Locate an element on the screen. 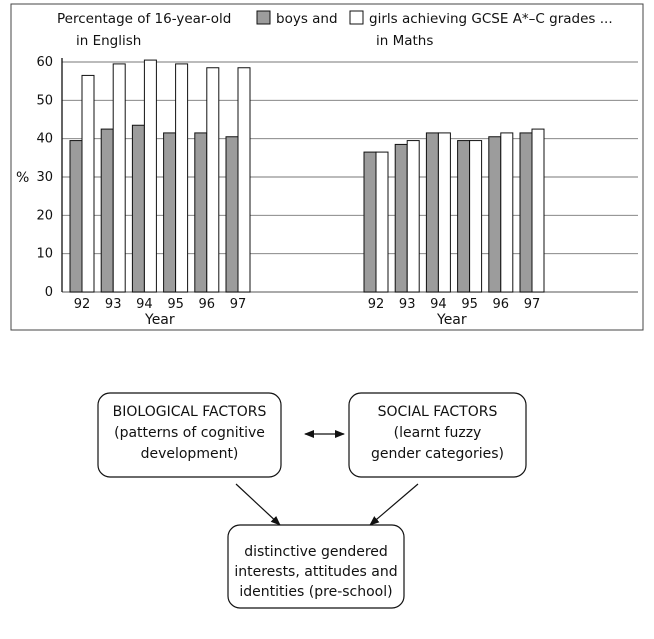  x-tick-labels: 92 93 94 95 96 97 92 93 94 95 96 97 is located at coordinates (307, 304).